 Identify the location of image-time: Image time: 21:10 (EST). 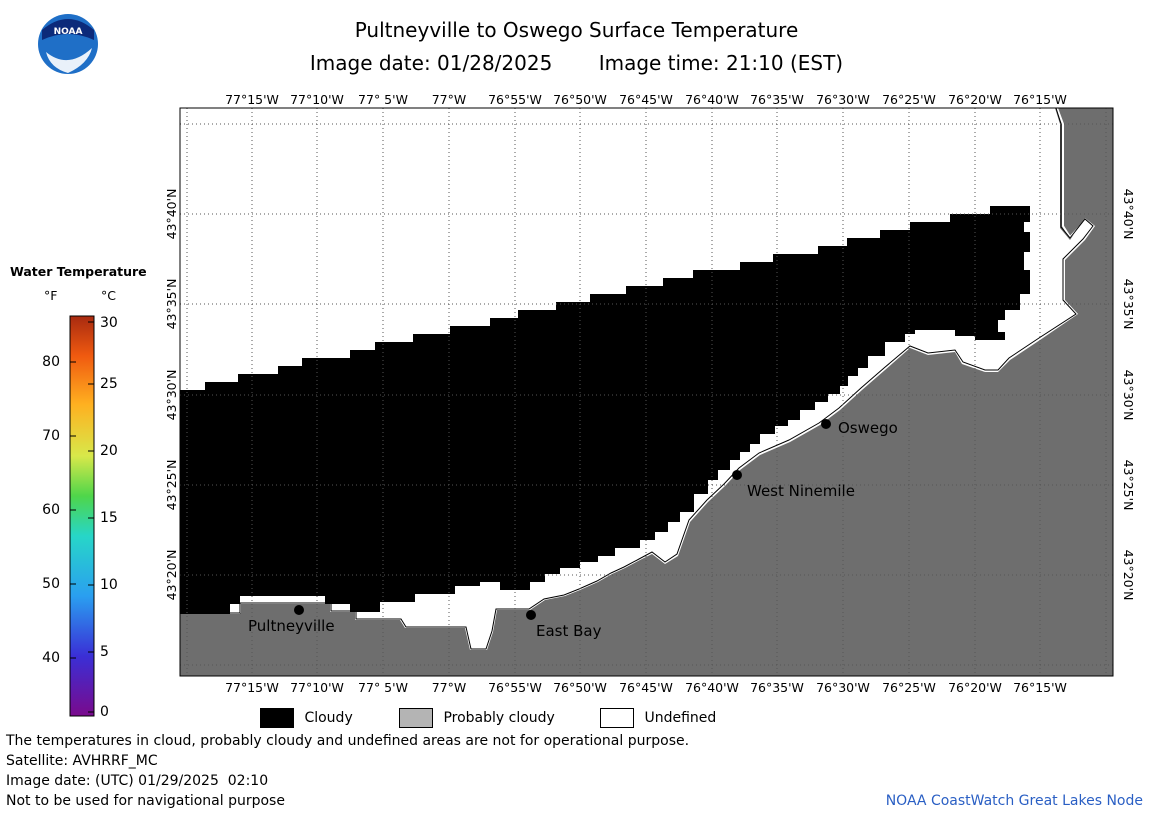
(721, 63).